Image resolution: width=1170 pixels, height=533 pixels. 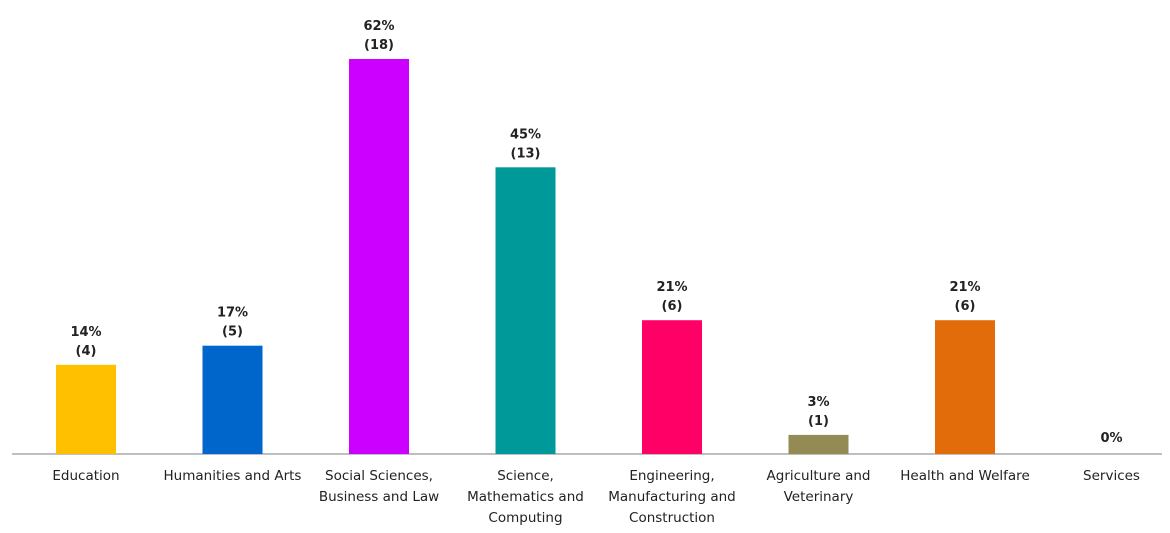 I want to click on count-label-4: (6), so click(x=672, y=306).